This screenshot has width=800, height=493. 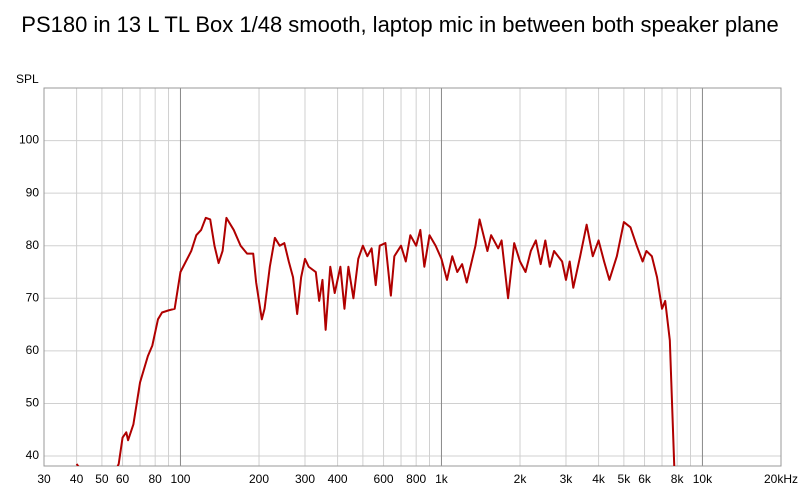 I want to click on x-tick-label: 2k, so click(x=521, y=479).